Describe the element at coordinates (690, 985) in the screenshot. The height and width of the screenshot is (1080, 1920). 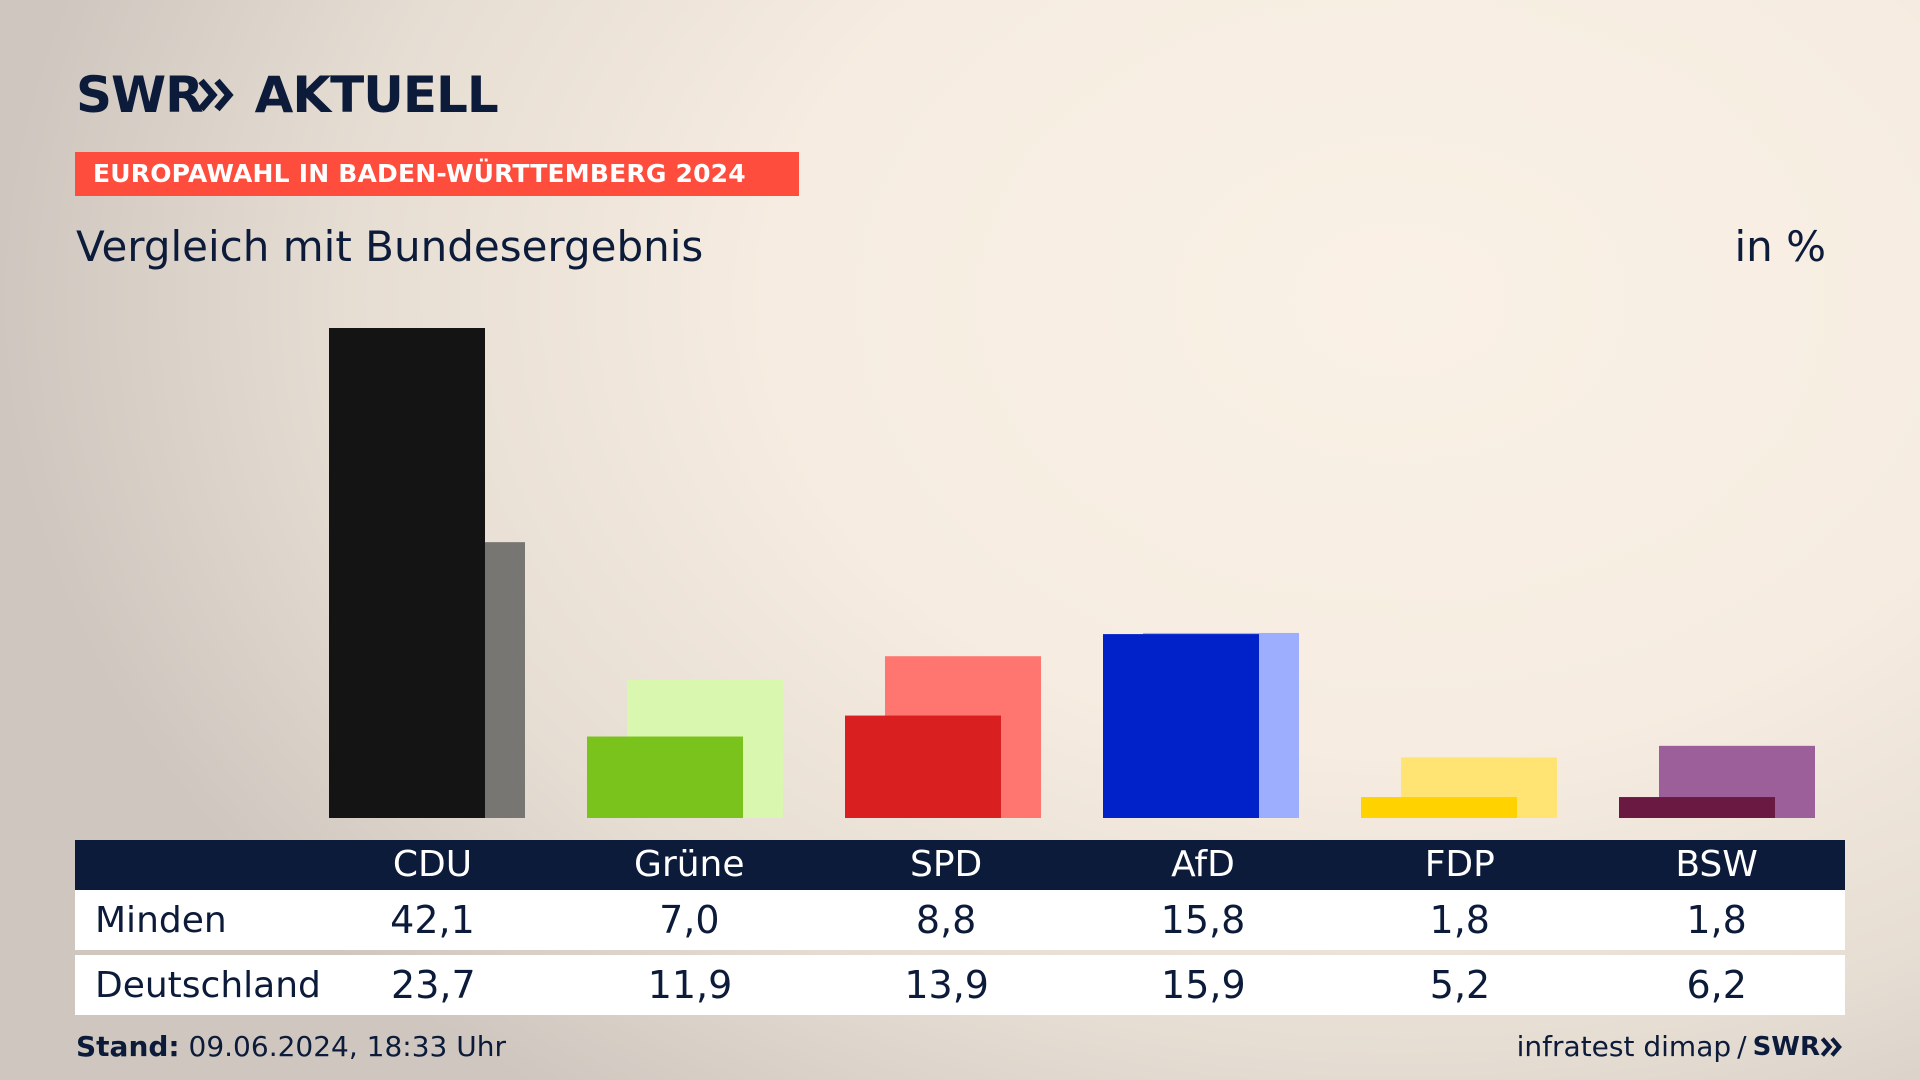
I see `value-cell: 11,9` at that location.